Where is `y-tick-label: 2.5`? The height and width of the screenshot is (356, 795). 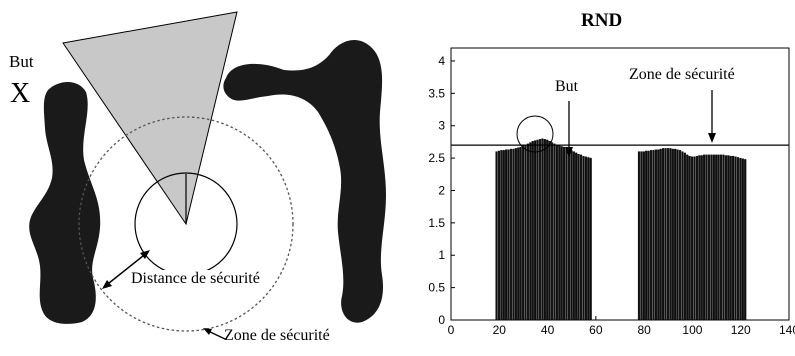
y-tick-label: 2.5 is located at coordinates (436, 158).